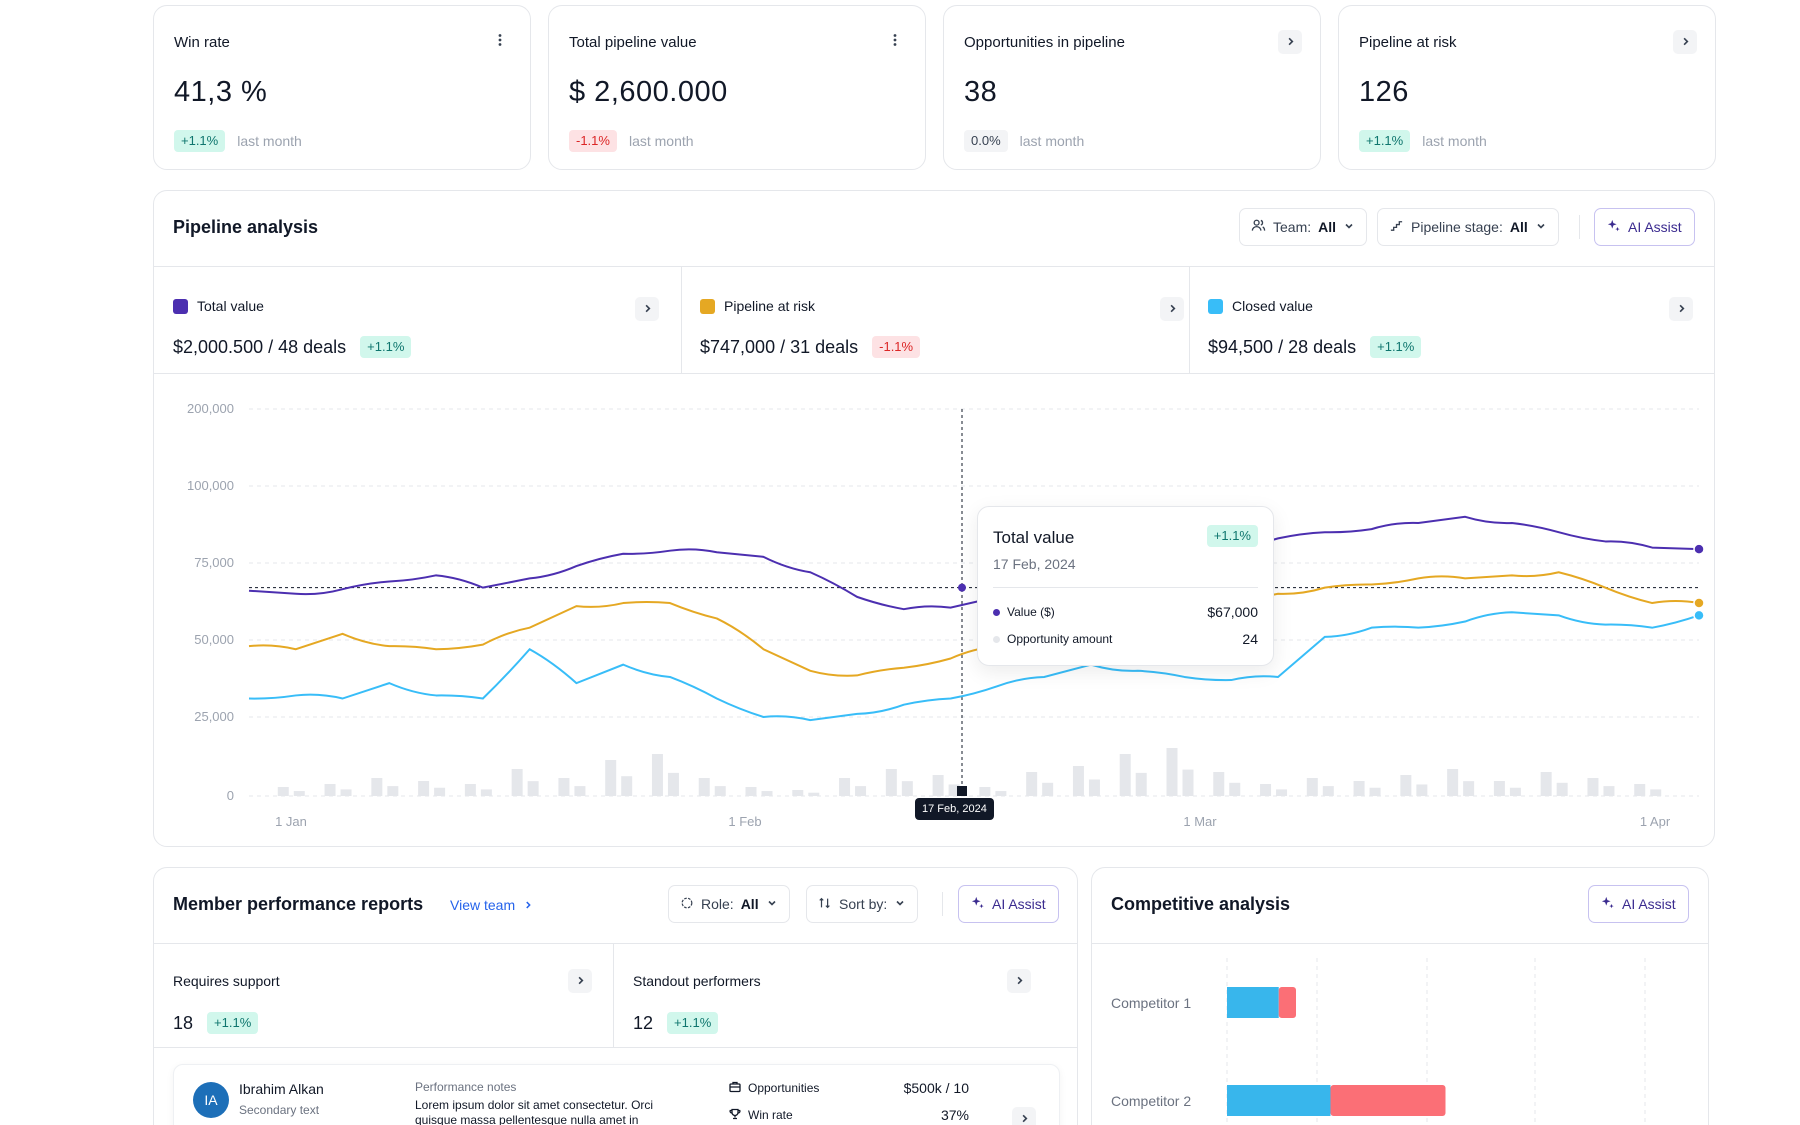  Describe the element at coordinates (1282, 346) in the screenshot. I see `metric-value: $94,500 / 28 deals` at that location.